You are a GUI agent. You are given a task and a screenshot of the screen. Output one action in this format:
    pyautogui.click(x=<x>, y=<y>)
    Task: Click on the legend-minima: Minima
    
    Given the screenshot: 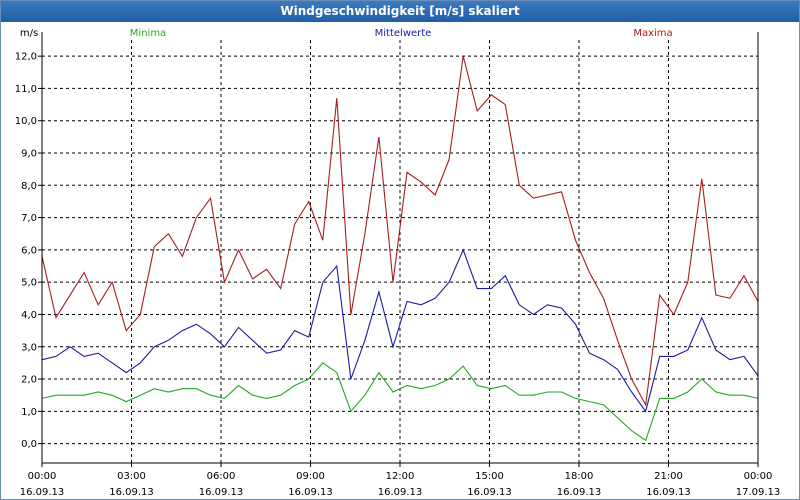 What is the action you would take?
    pyautogui.click(x=148, y=33)
    